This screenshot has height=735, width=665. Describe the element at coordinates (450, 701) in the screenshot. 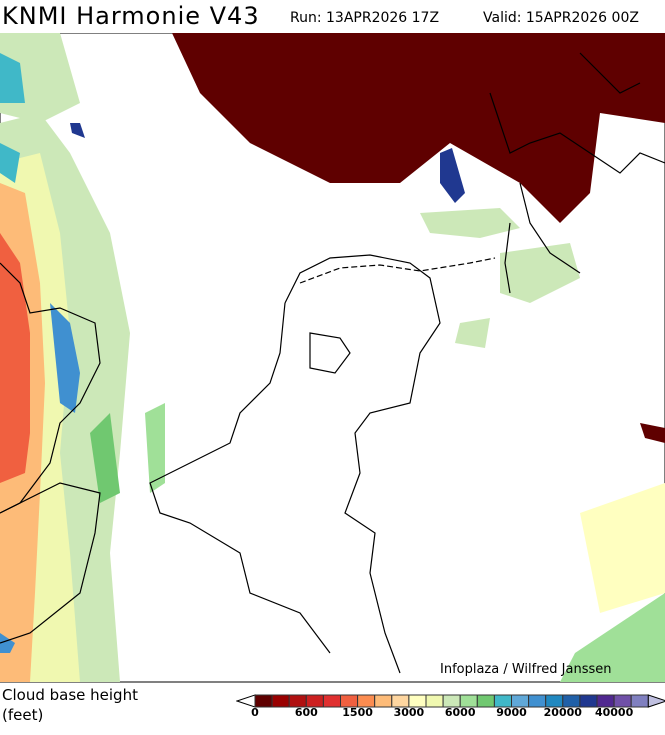

I see `colorbar` at that location.